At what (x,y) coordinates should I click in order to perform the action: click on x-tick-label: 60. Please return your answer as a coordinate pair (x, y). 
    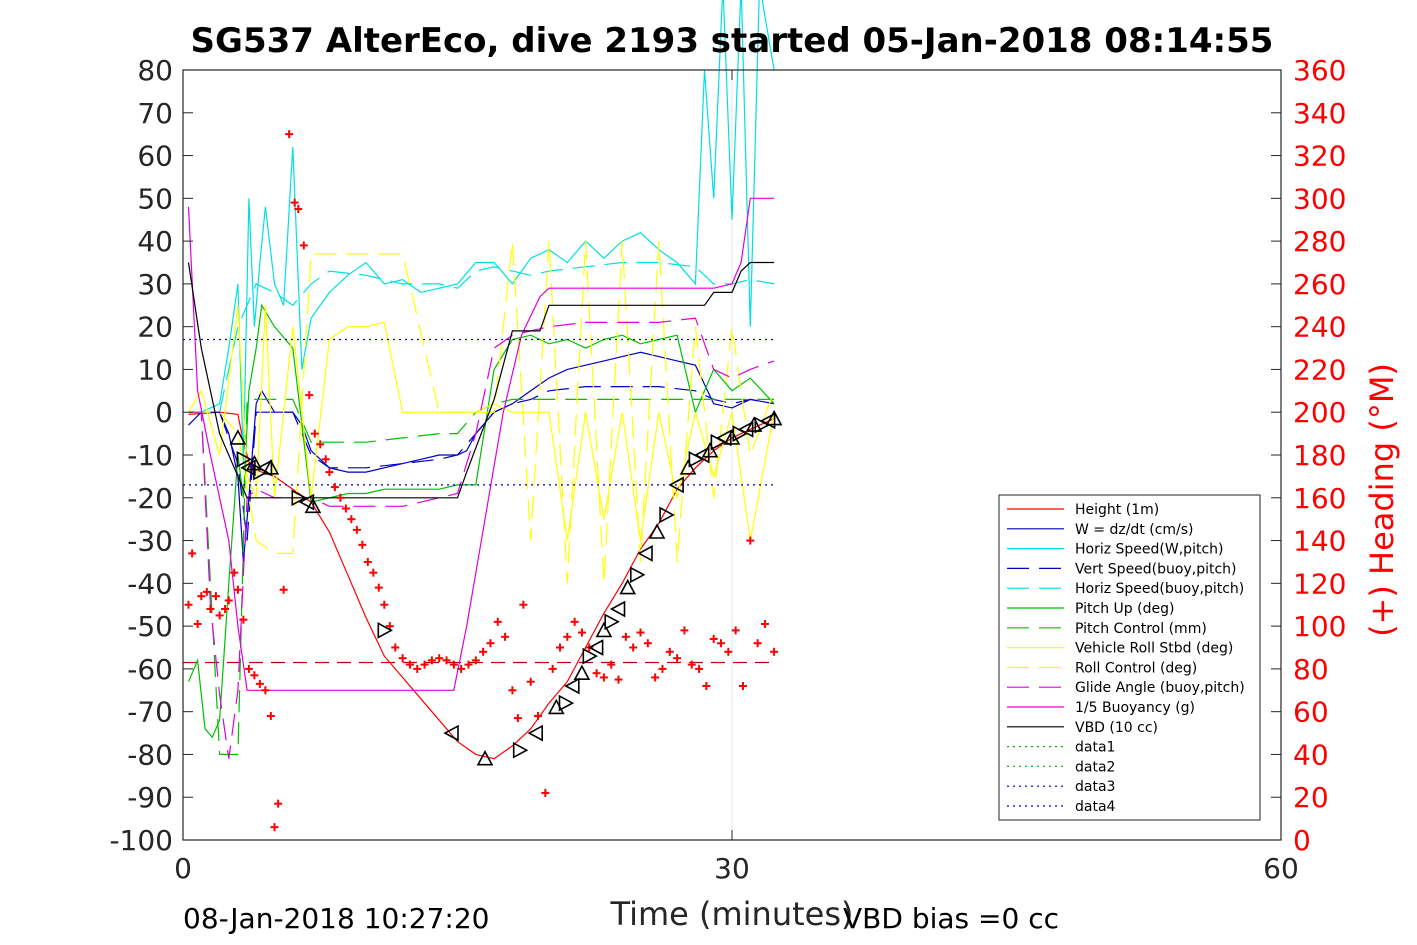
    Looking at the image, I should click on (1281, 868).